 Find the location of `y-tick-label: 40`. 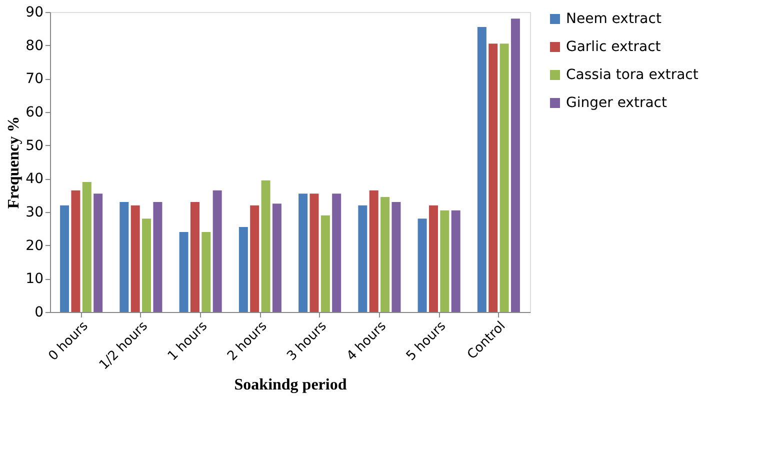

y-tick-label: 40 is located at coordinates (35, 179).